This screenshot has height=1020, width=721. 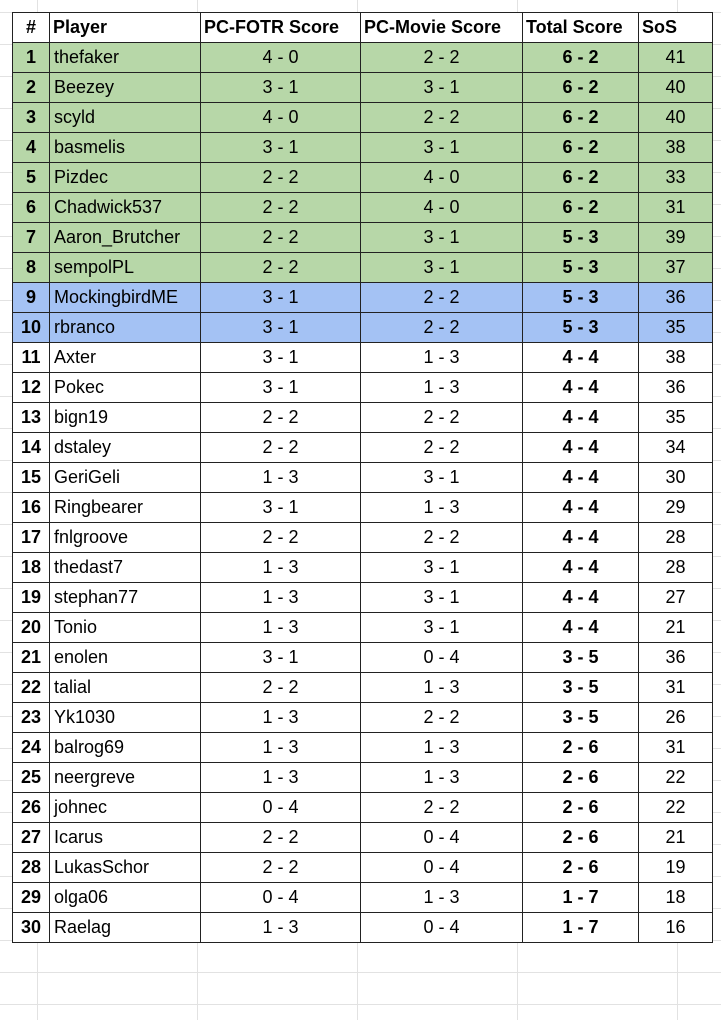 I want to click on player-name-cell: stephan77, so click(x=125, y=597).